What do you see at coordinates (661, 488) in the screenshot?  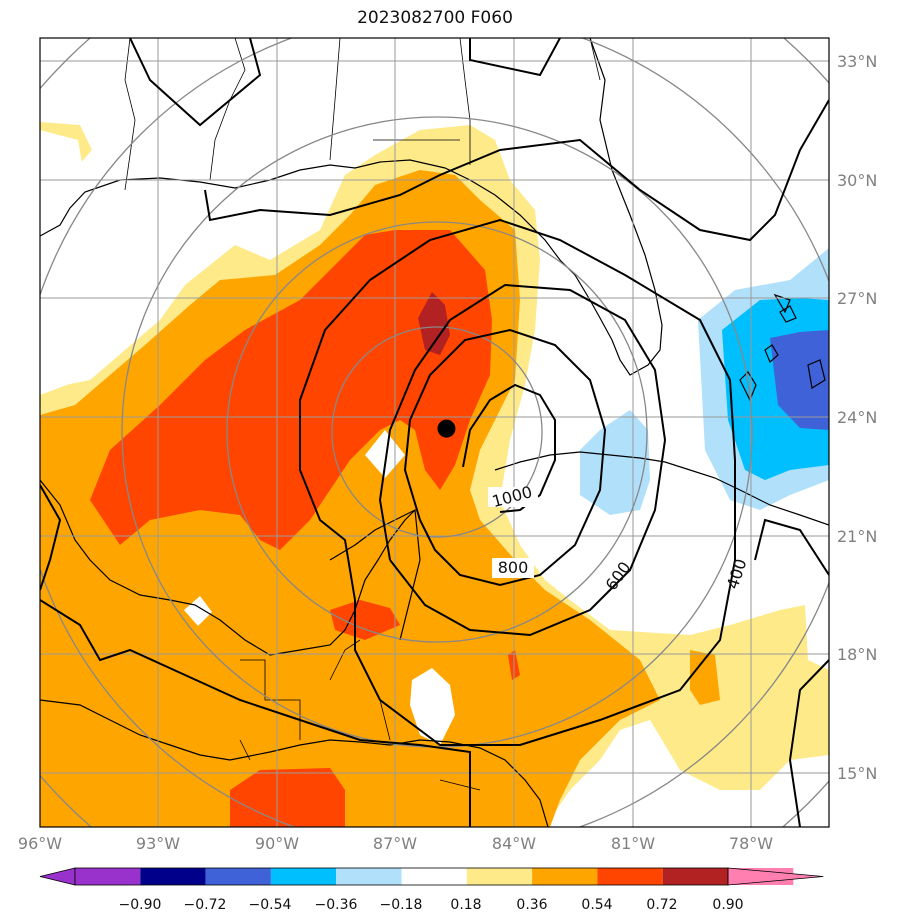 I see `cuba-coast` at bounding box center [661, 488].